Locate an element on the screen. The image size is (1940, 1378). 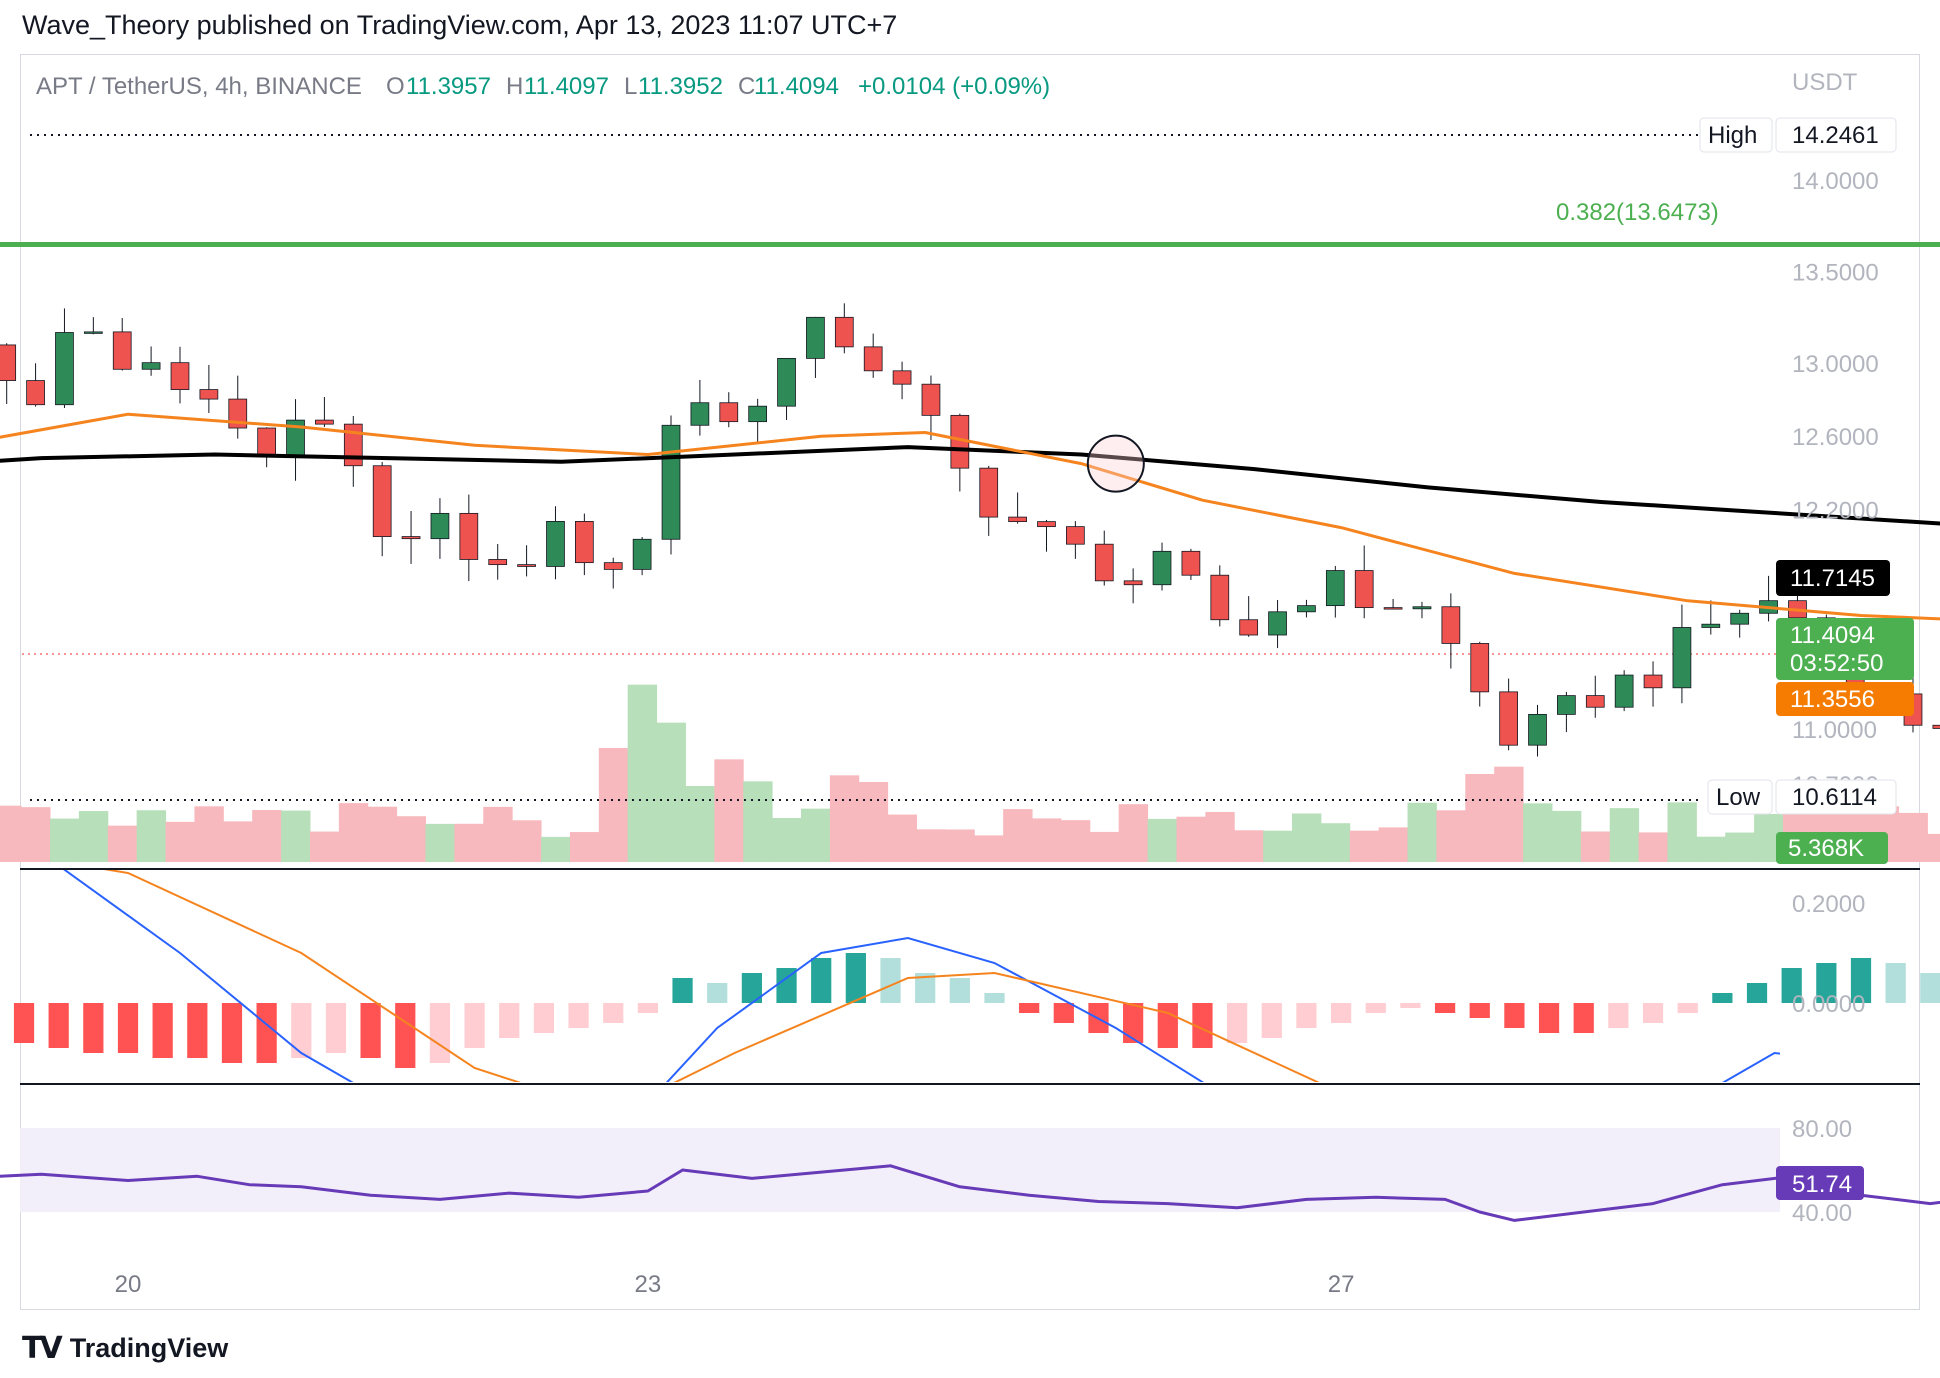
ma-slow-price-value: 11.7145 is located at coordinates (1832, 578).